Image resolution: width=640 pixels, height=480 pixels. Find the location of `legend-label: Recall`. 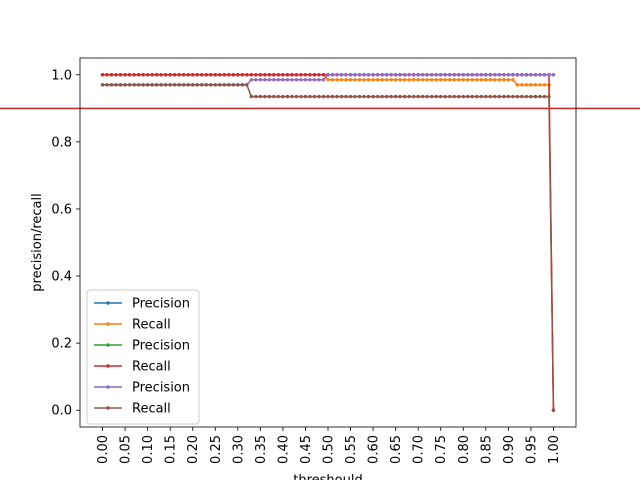

legend-label: Recall is located at coordinates (151, 325).